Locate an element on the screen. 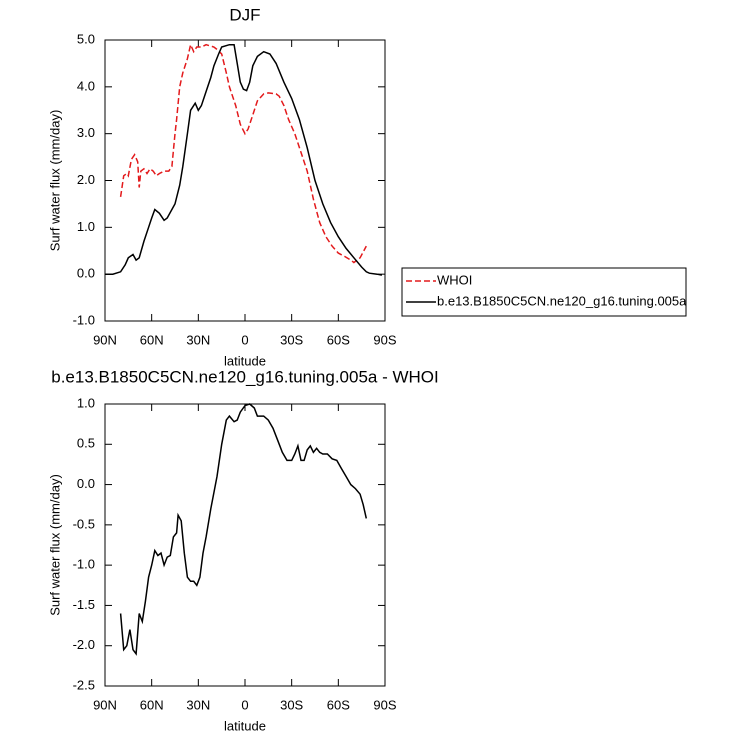  y-tick-label: -1.5 is located at coordinates (84, 604).